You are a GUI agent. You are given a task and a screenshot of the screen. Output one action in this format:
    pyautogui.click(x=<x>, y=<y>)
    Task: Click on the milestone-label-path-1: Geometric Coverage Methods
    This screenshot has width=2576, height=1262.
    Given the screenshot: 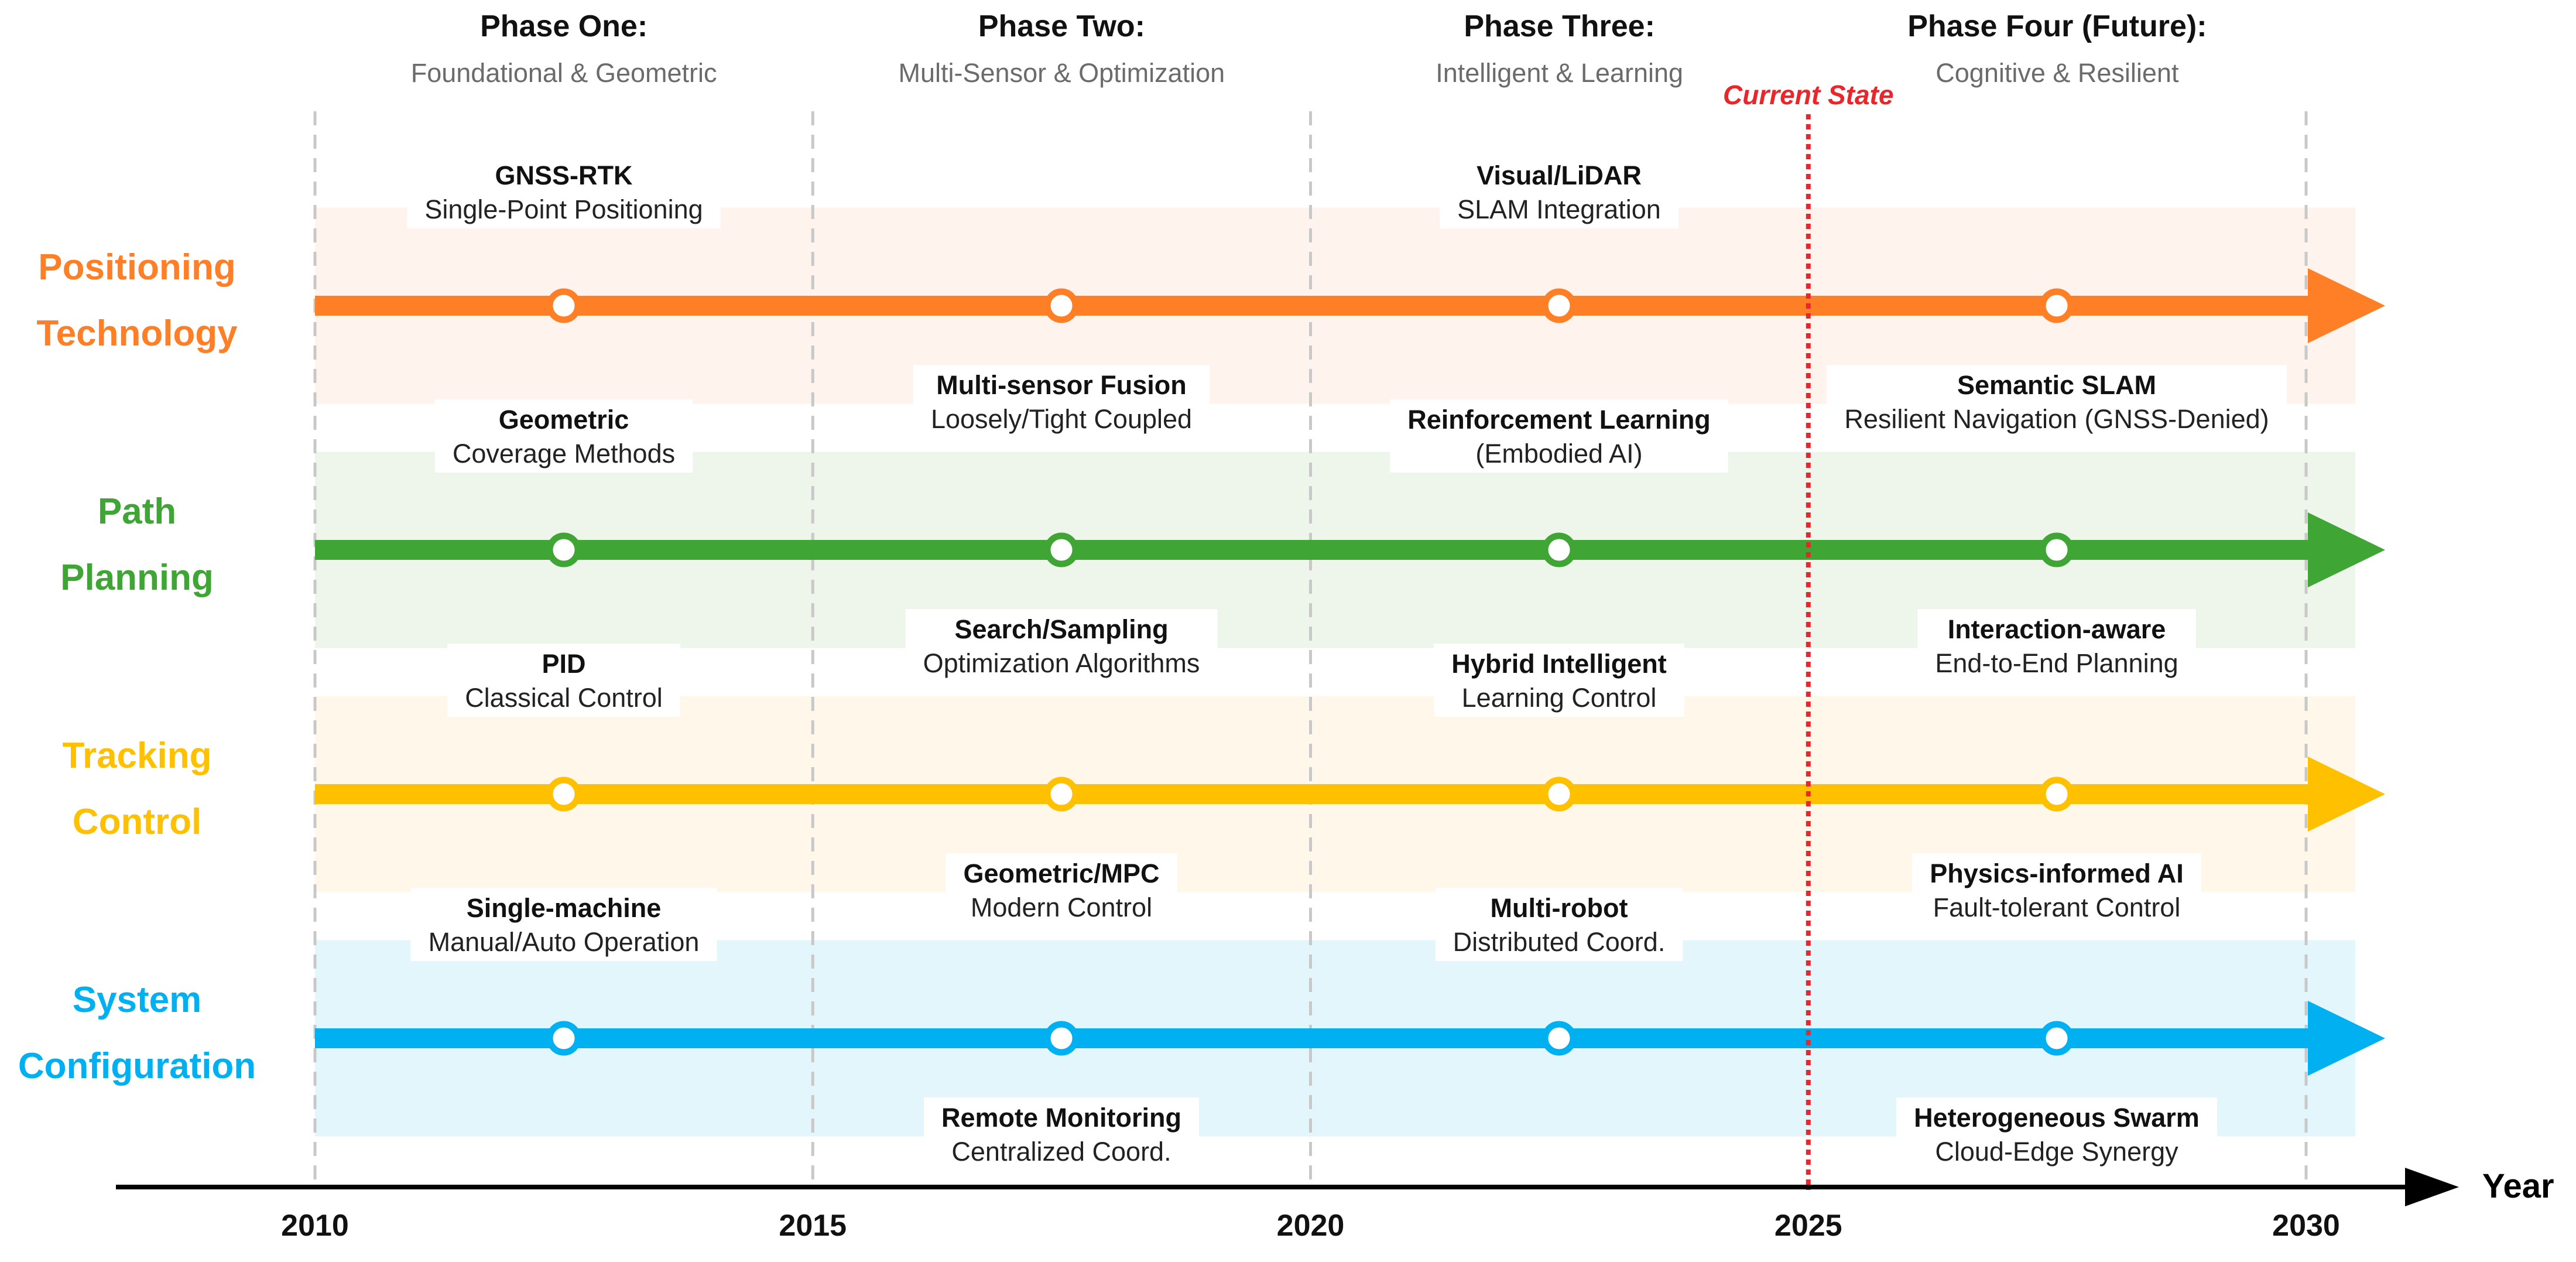 What is the action you would take?
    pyautogui.click(x=563, y=436)
    